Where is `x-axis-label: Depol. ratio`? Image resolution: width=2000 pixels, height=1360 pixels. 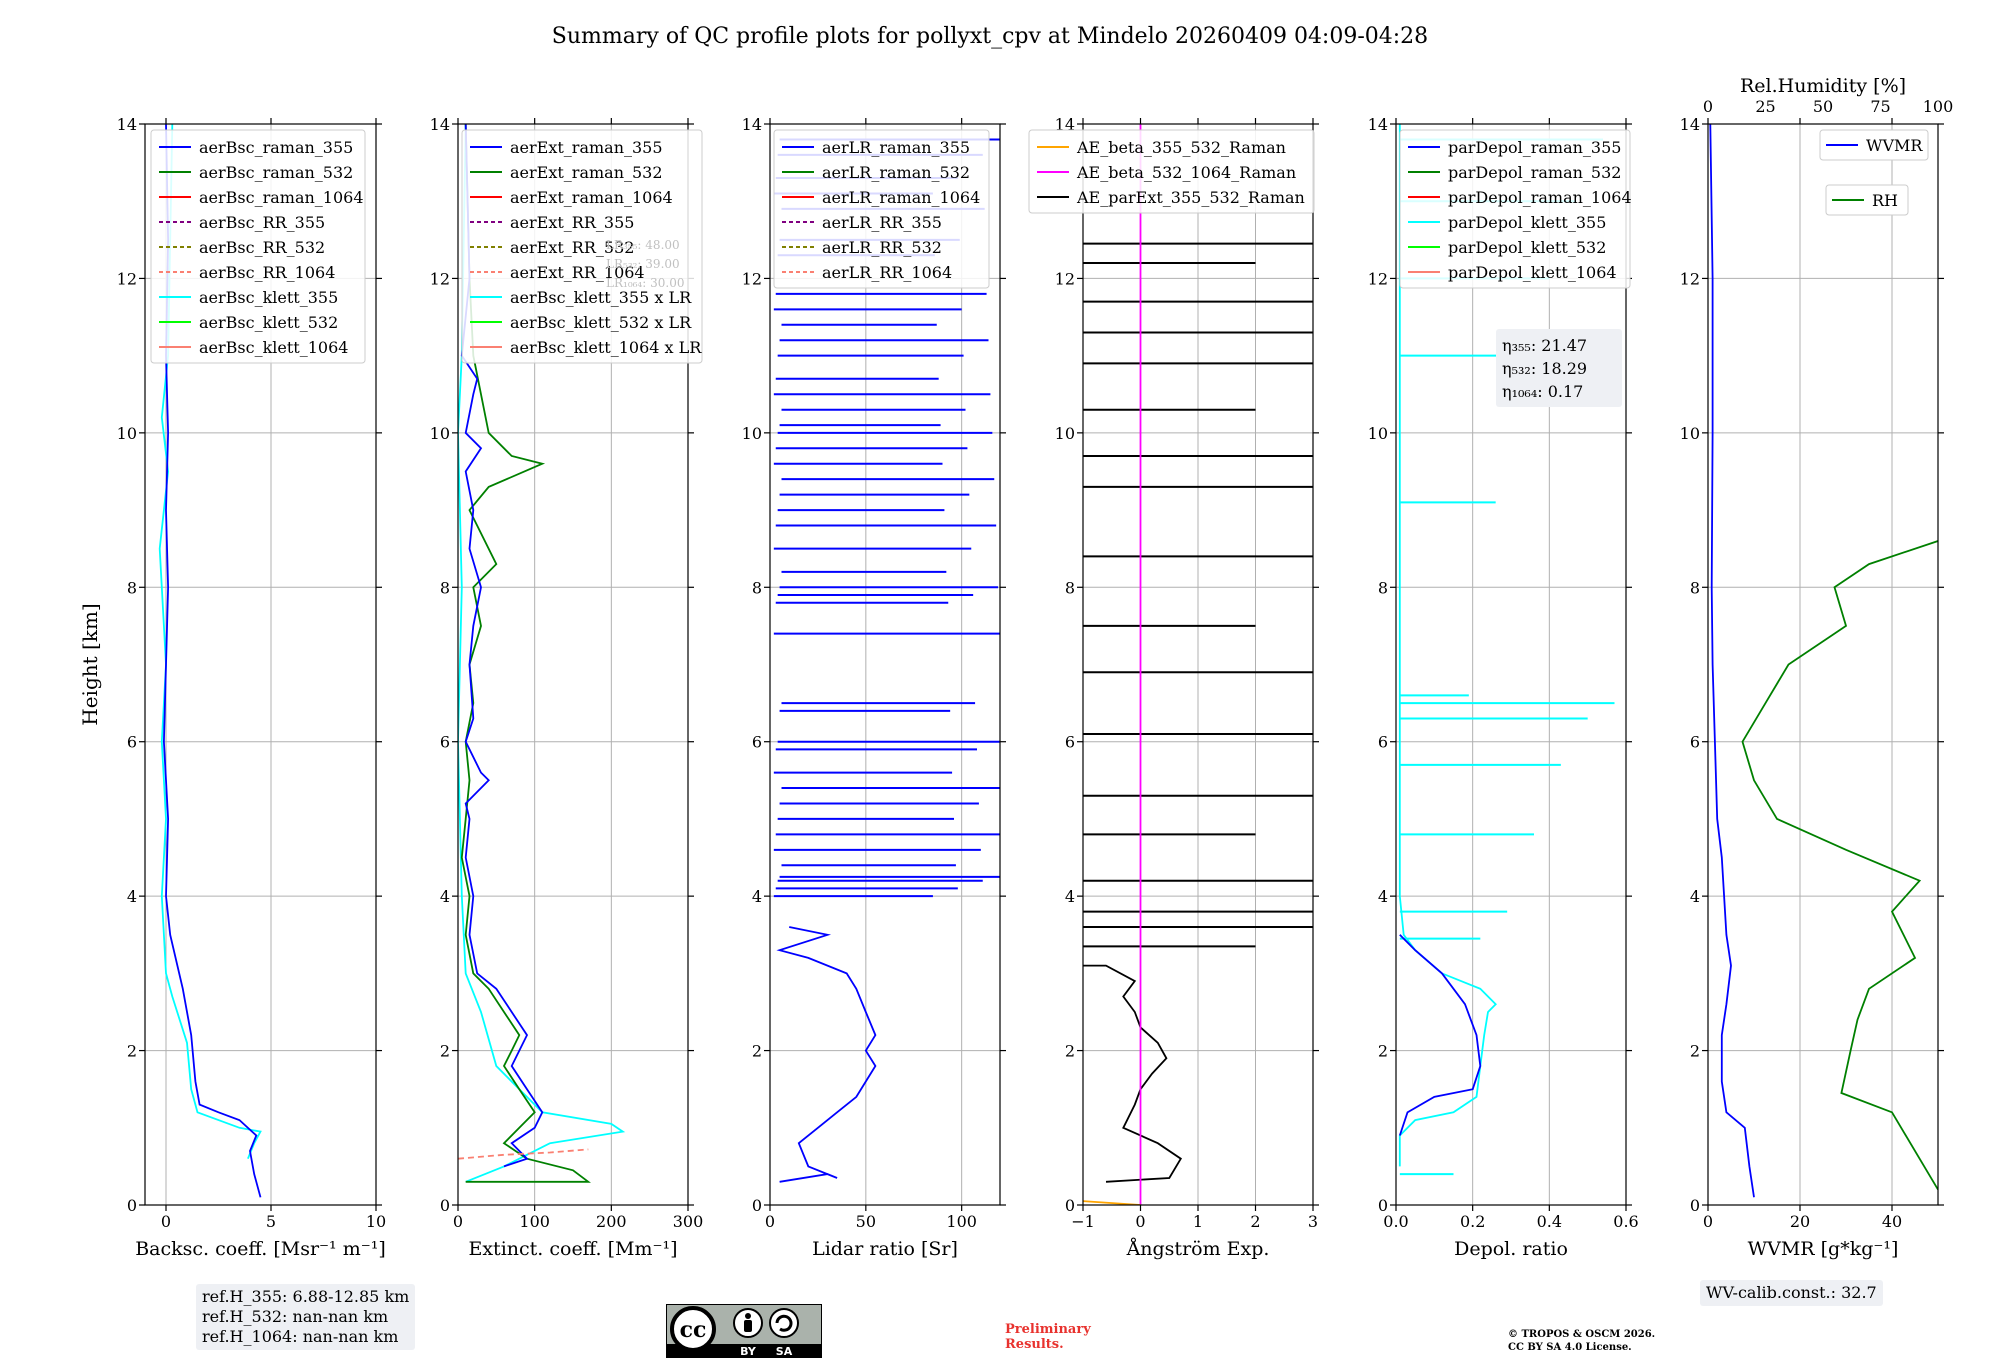
x-axis-label: Depol. ratio is located at coordinates (1511, 1249).